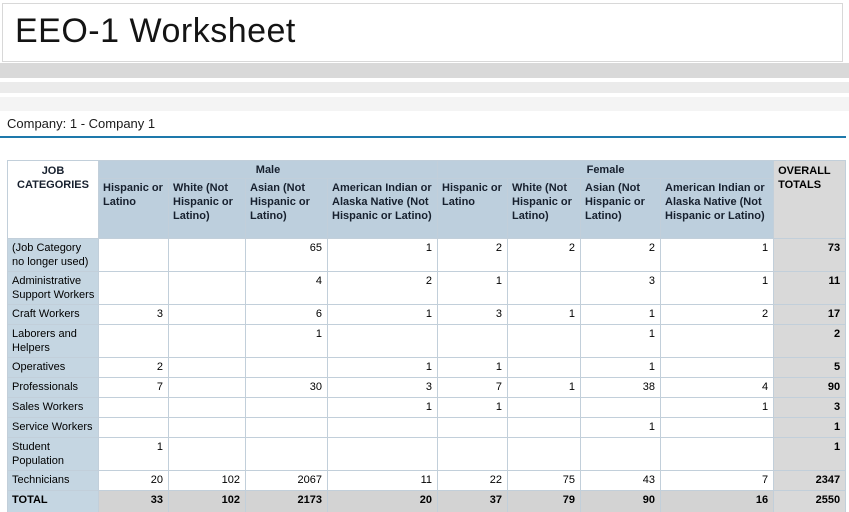 The height and width of the screenshot is (512, 849). I want to click on company-label: Company: 1 - Company 1, so click(424, 123).